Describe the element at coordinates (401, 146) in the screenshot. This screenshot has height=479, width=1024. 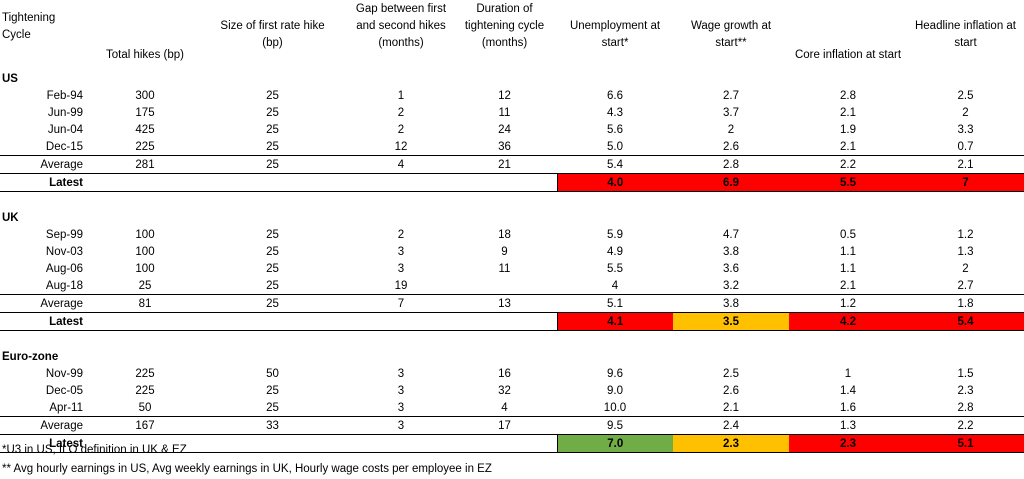
I see `gap-cell: 12` at that location.